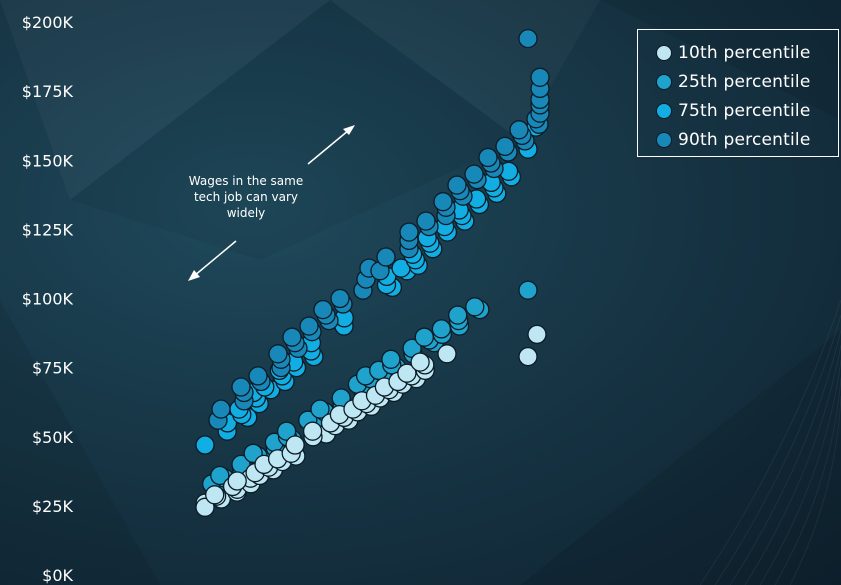 The width and height of the screenshot is (841, 585). Describe the element at coordinates (48, 91) in the screenshot. I see `y-tick-label: $175K` at that location.